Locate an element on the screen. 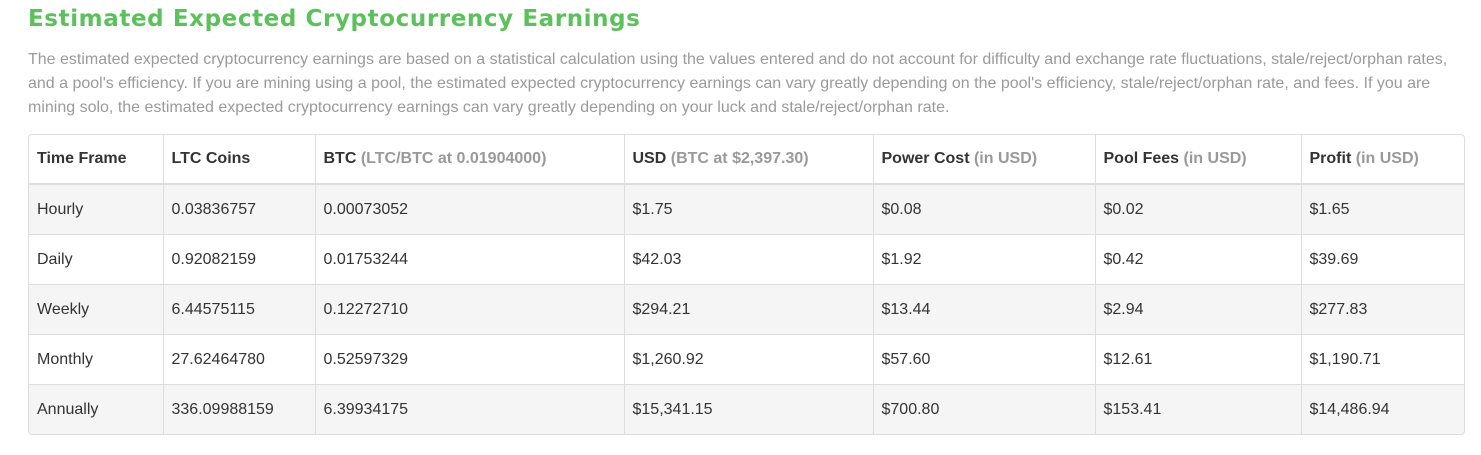 This screenshot has height=455, width=1481. cell-btc: 0.01753244 is located at coordinates (469, 259).